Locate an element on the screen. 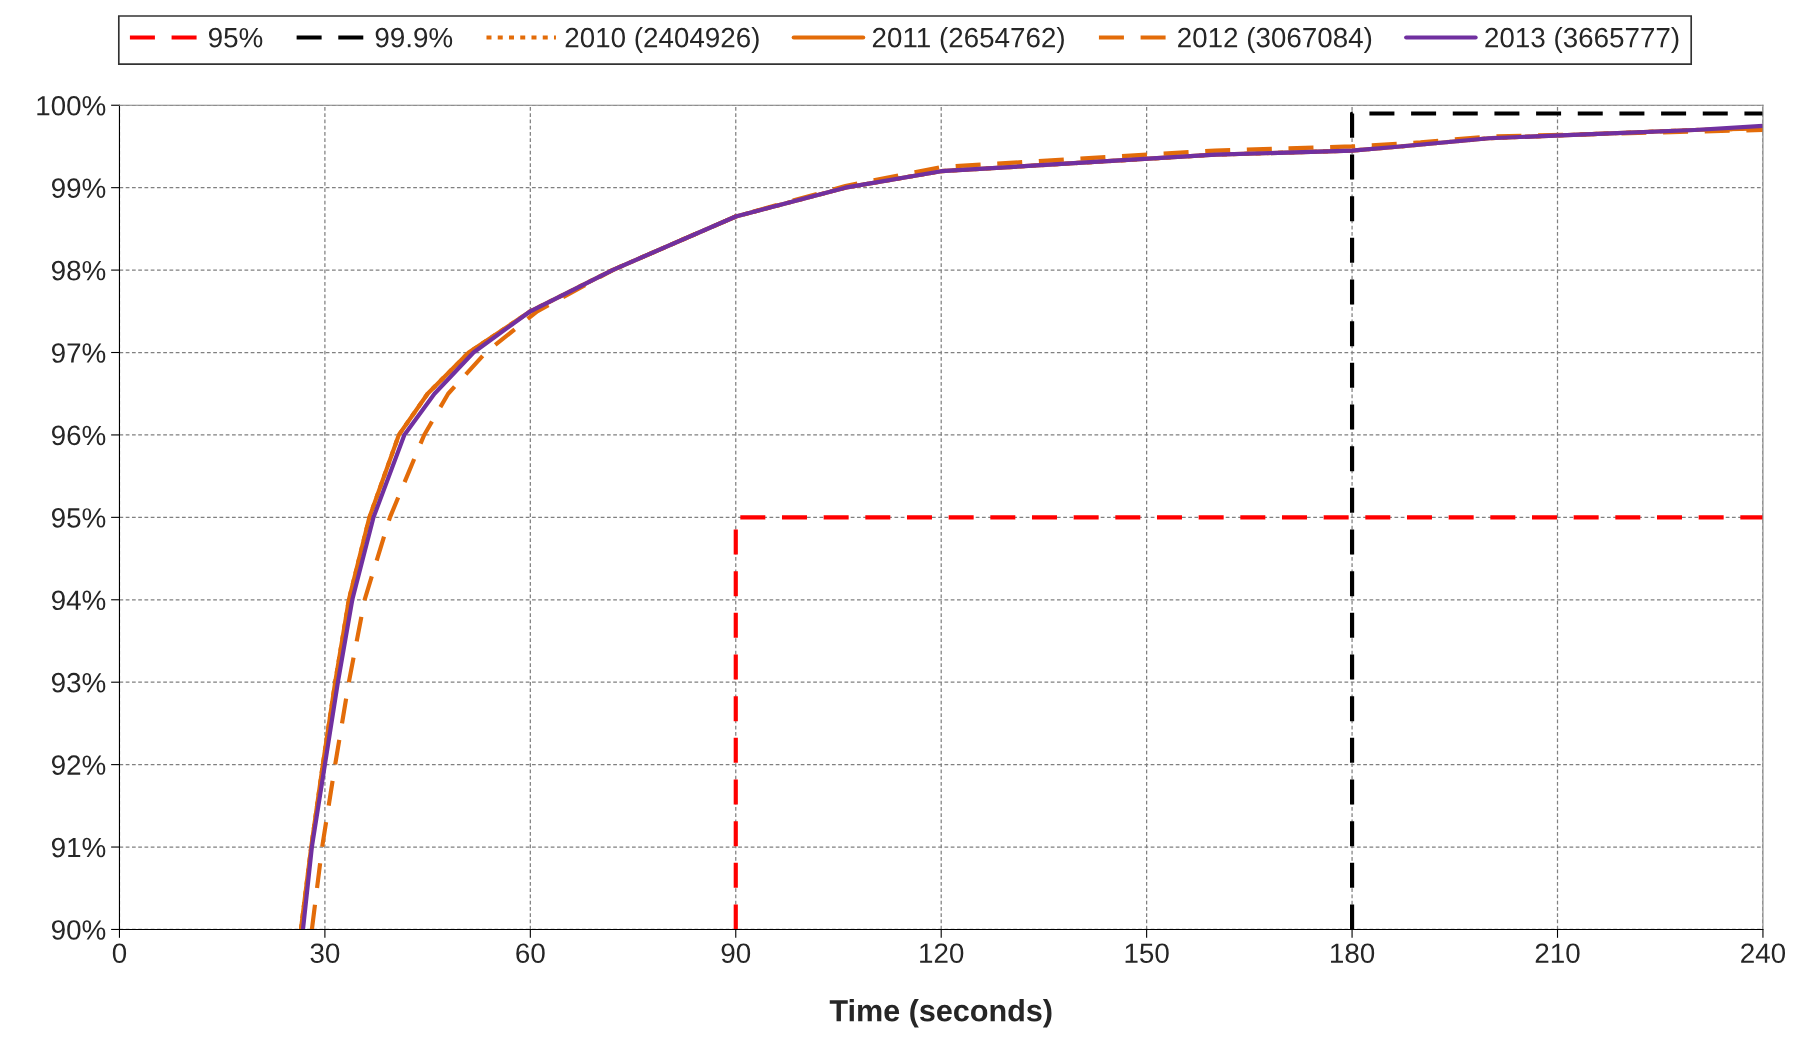  y-tick-label: 93% is located at coordinates (78, 682).